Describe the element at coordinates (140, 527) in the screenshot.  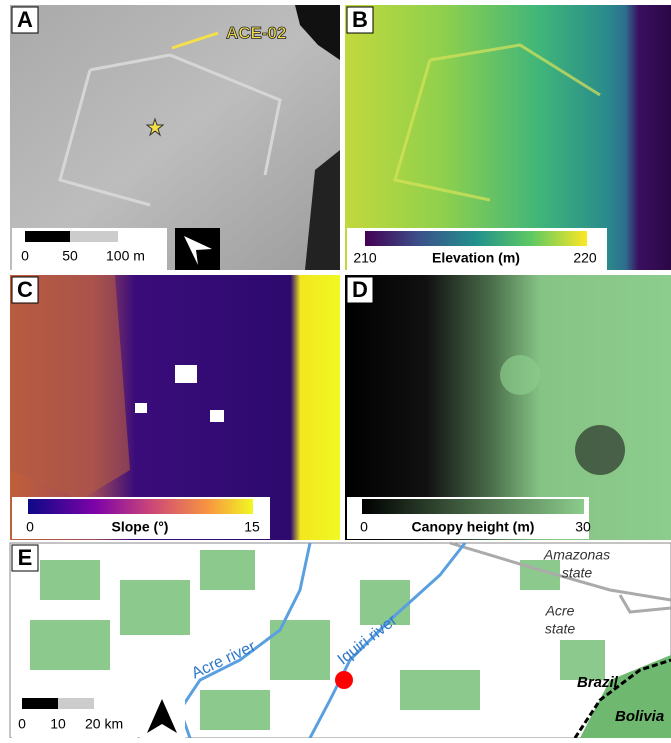
I see `colorbar-title: Slope (°)` at that location.